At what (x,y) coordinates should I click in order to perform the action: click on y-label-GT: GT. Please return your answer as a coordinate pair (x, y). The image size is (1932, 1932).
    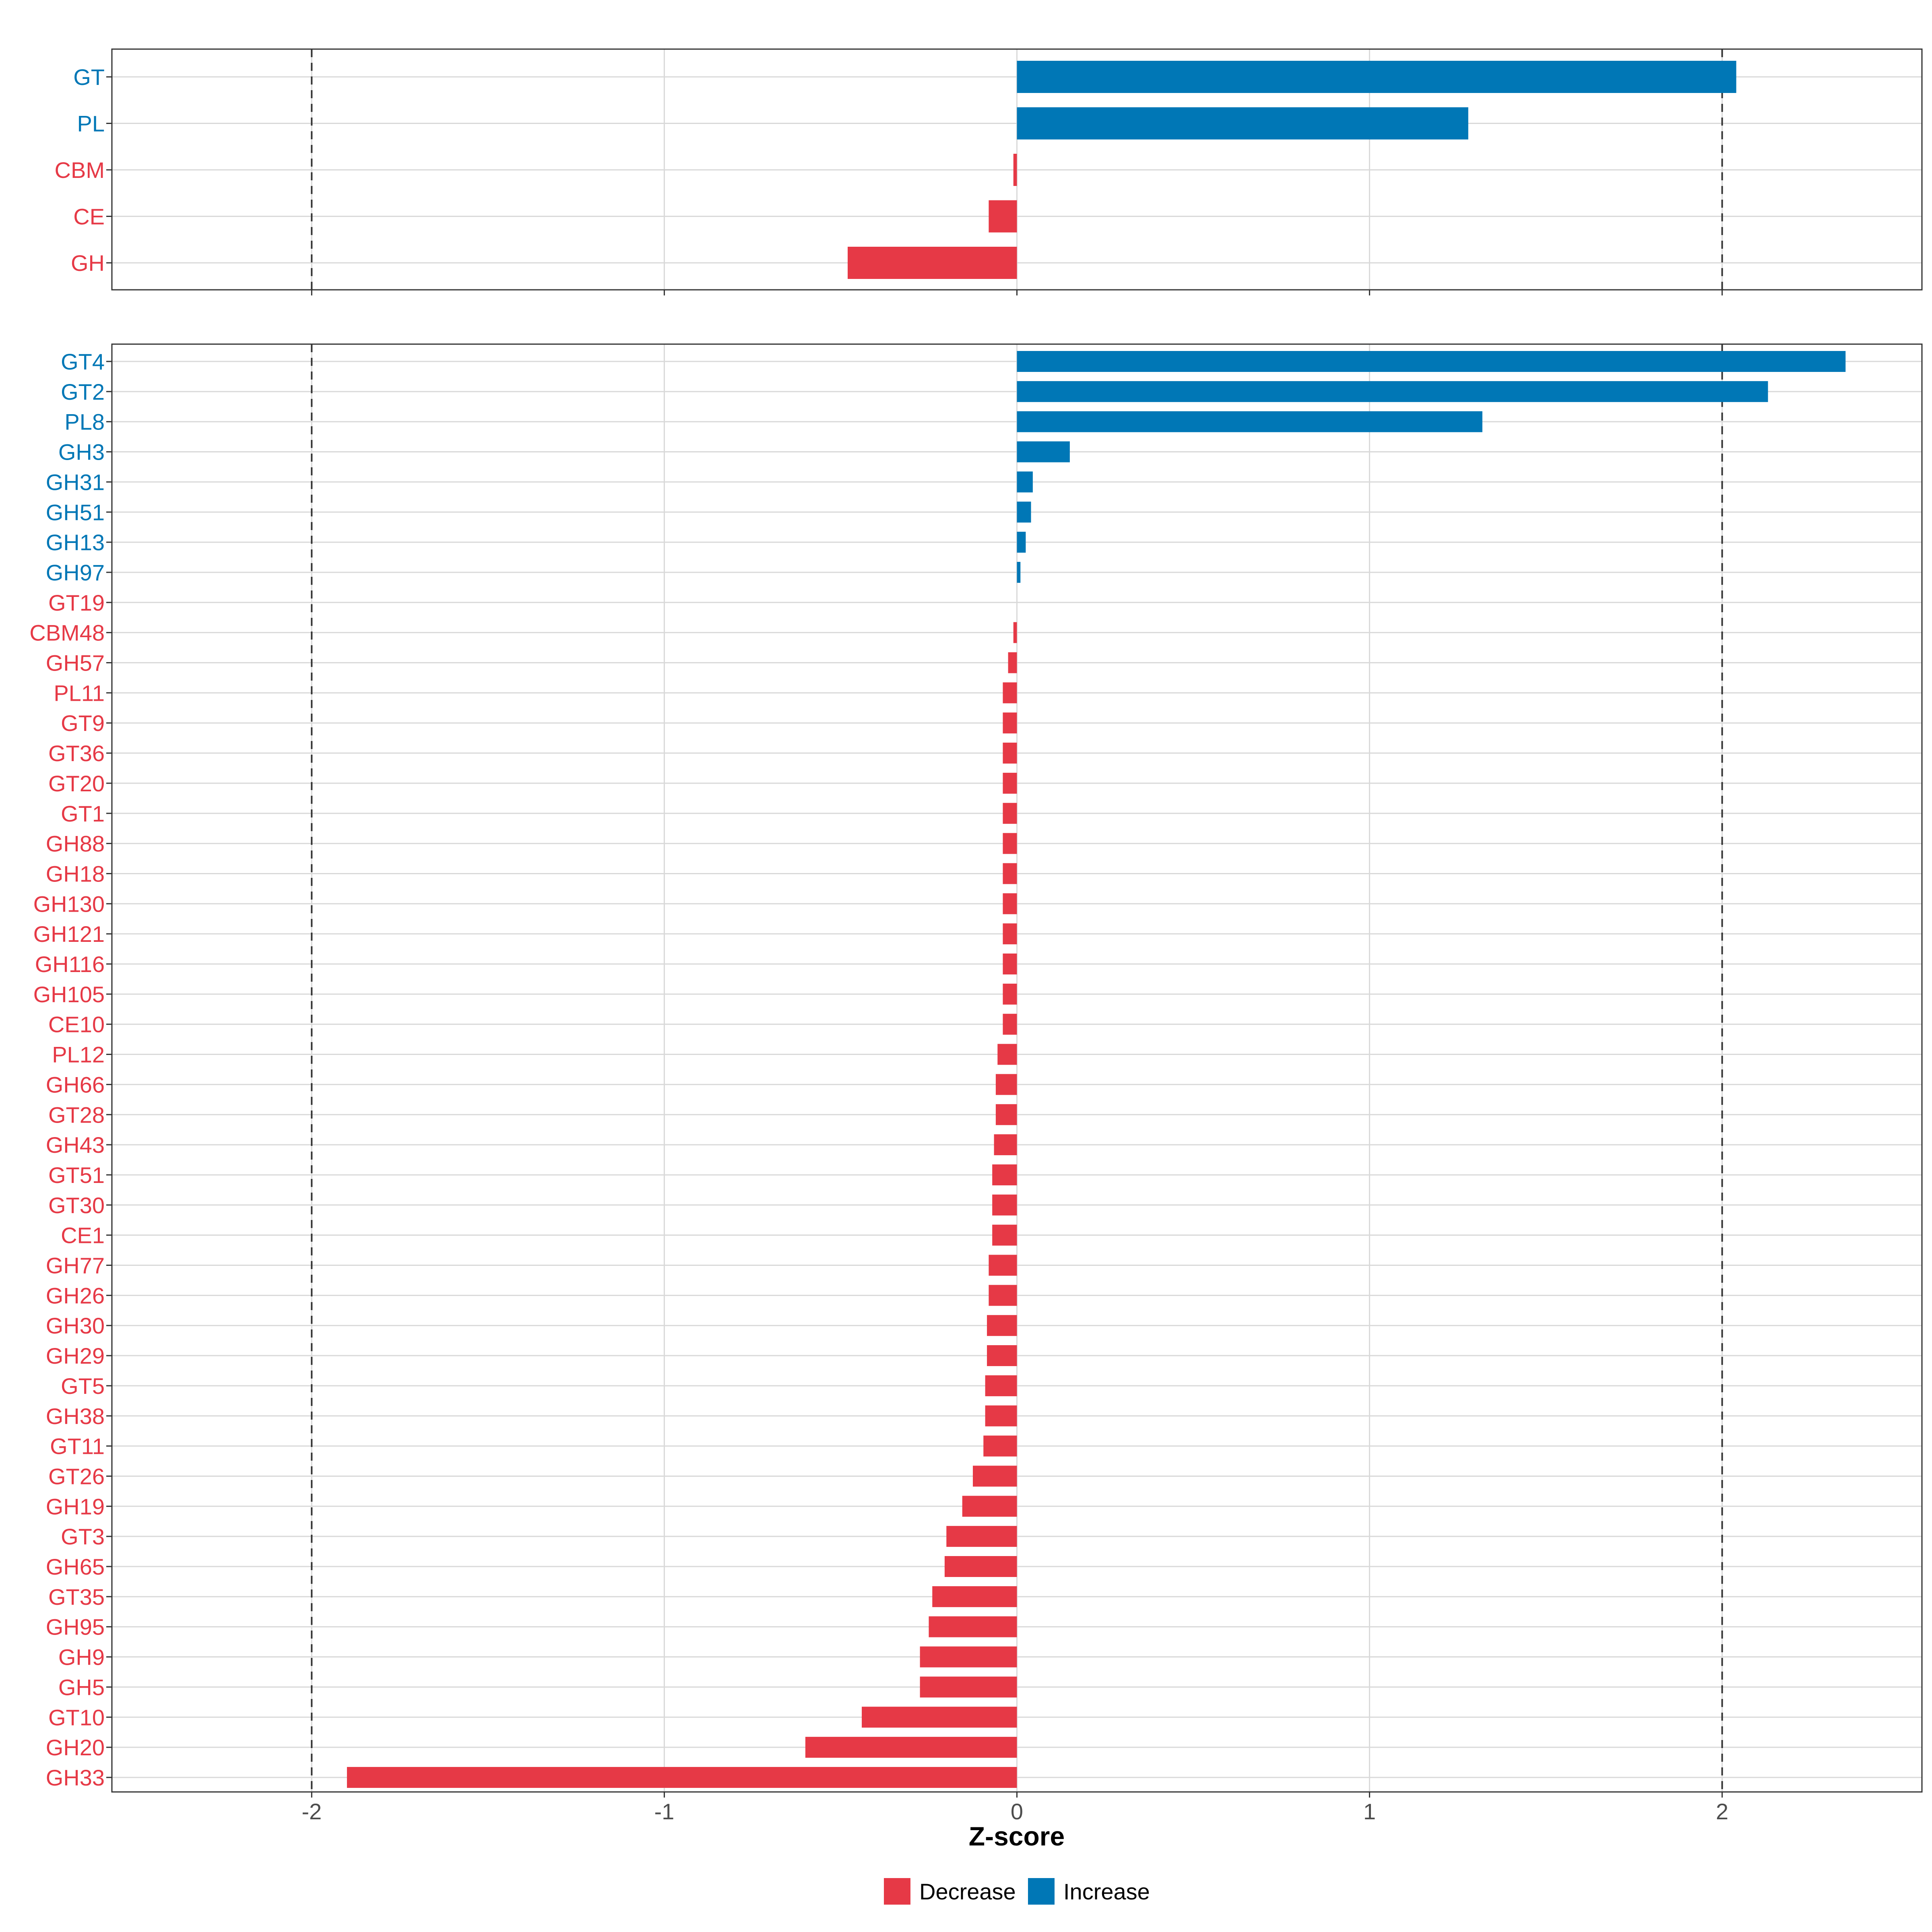
    Looking at the image, I should click on (89, 77).